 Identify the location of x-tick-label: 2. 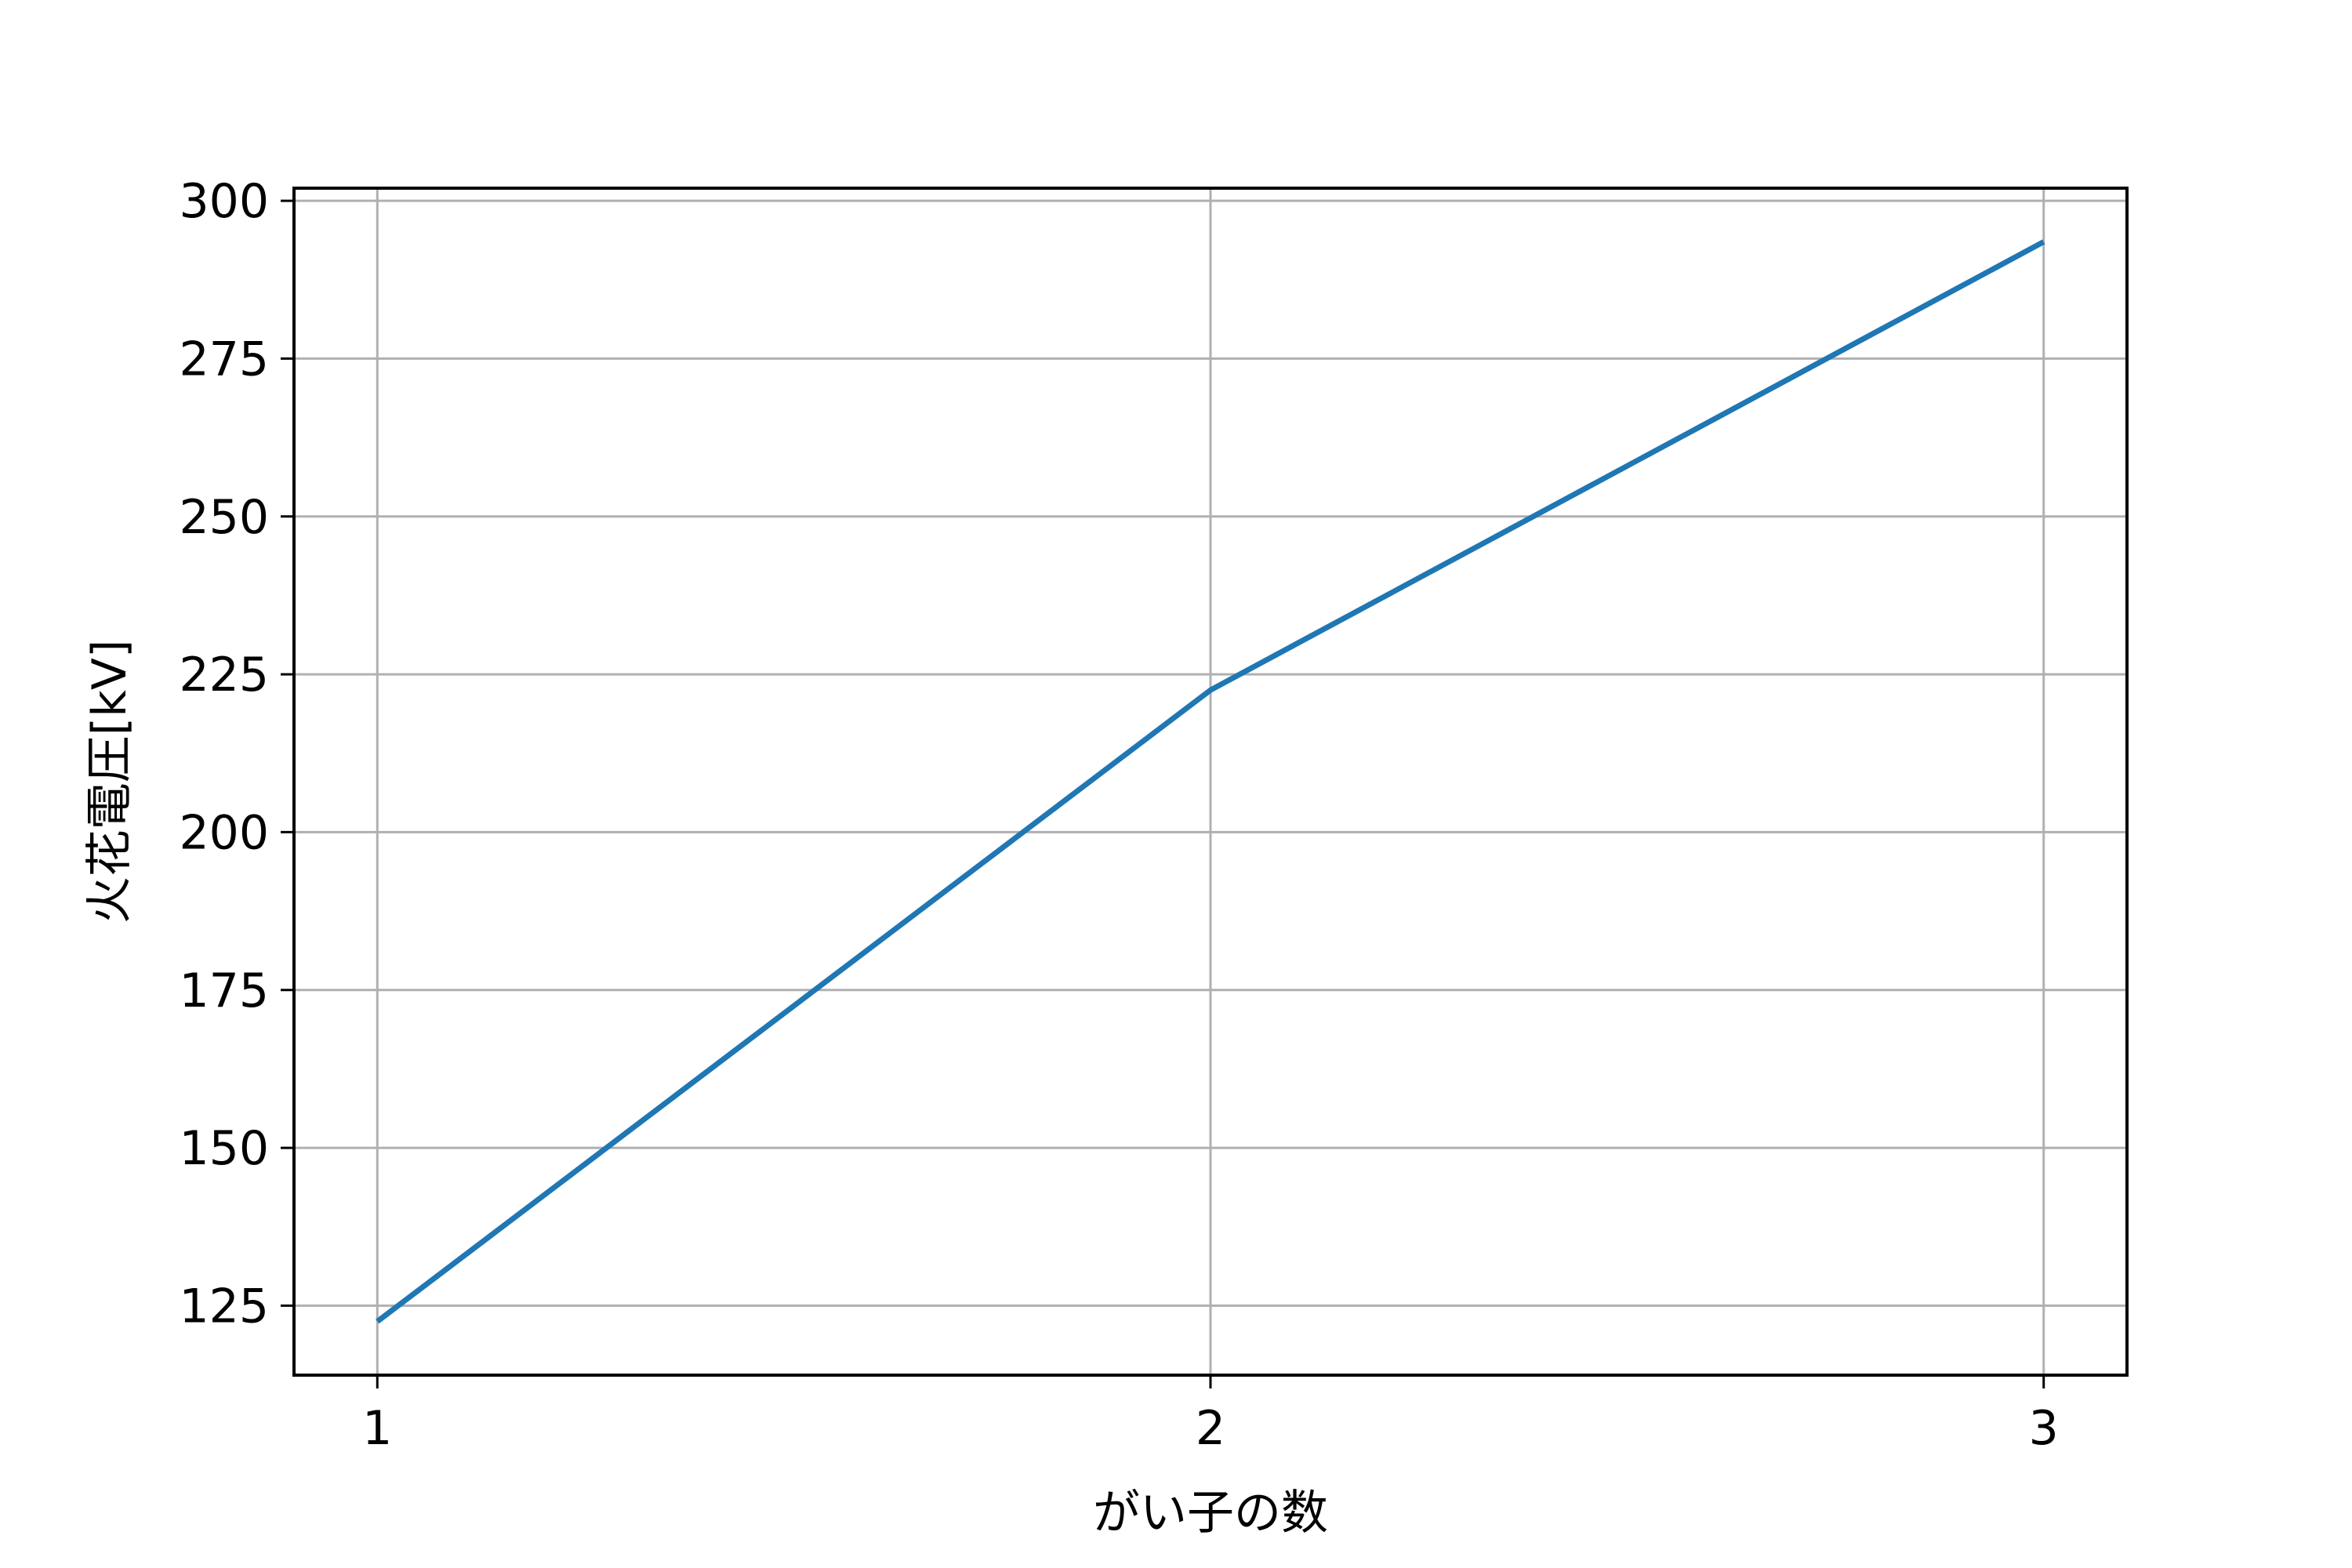
(1210, 1428).